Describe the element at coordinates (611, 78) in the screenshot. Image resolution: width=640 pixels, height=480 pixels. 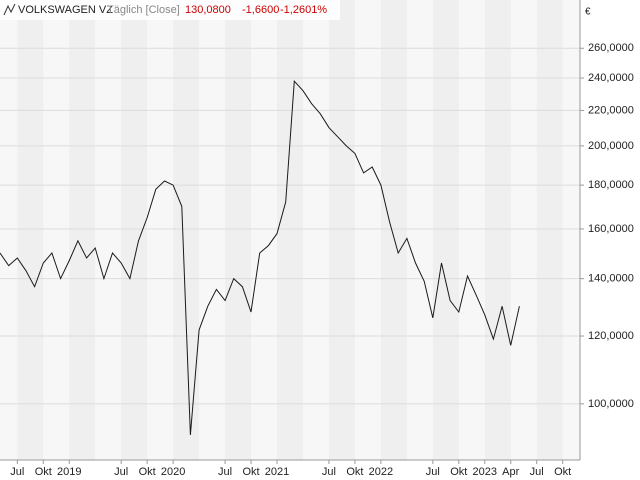
I see `y-tick-label: 240,0000` at that location.